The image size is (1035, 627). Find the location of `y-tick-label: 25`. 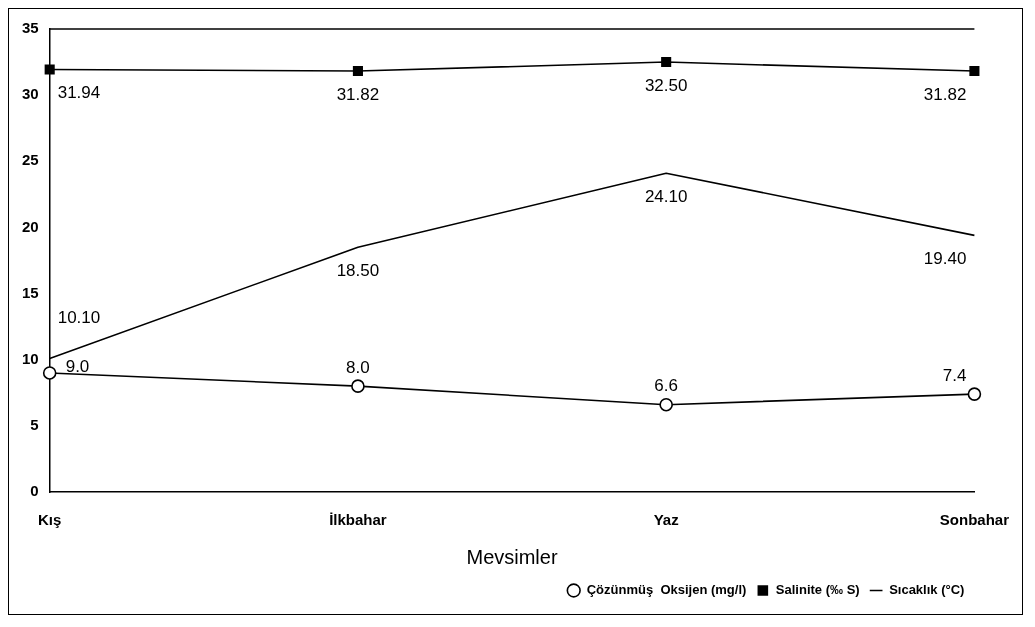

y-tick-label: 25 is located at coordinates (30, 160).